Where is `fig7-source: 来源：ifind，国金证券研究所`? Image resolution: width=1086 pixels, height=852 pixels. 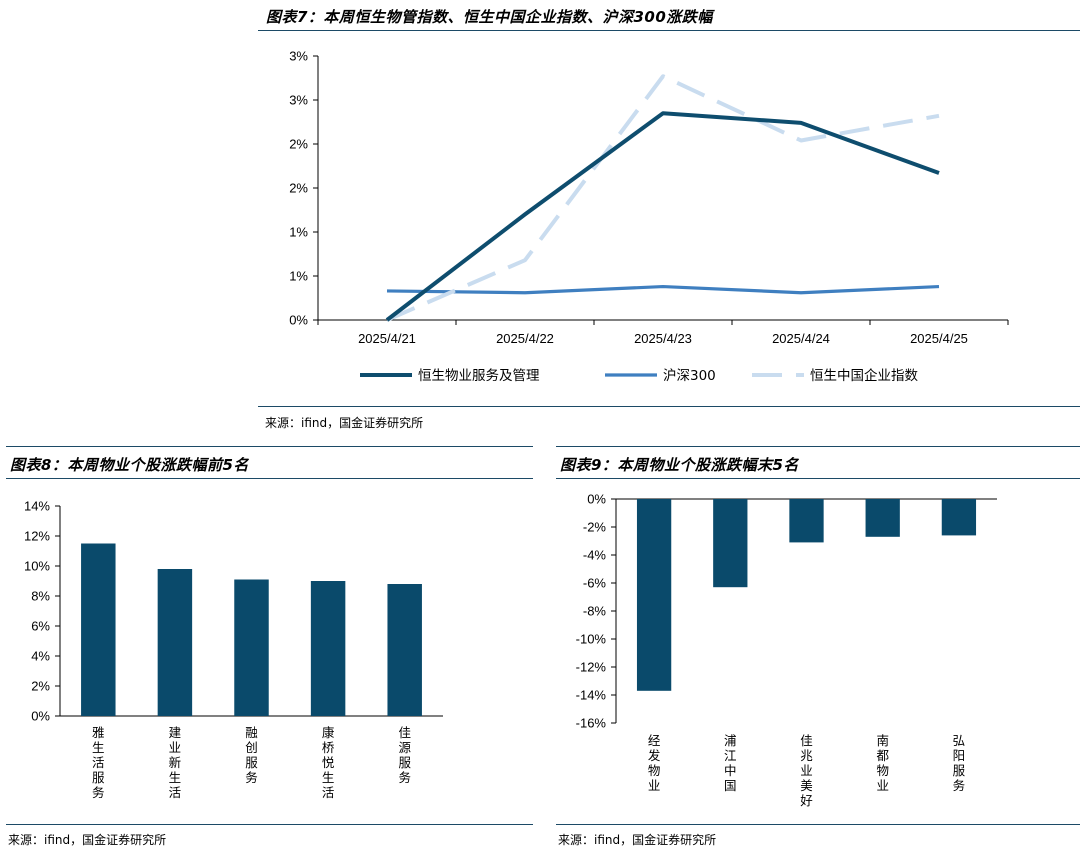 fig7-source: 来源：ifind，国金证券研究所 is located at coordinates (344, 423).